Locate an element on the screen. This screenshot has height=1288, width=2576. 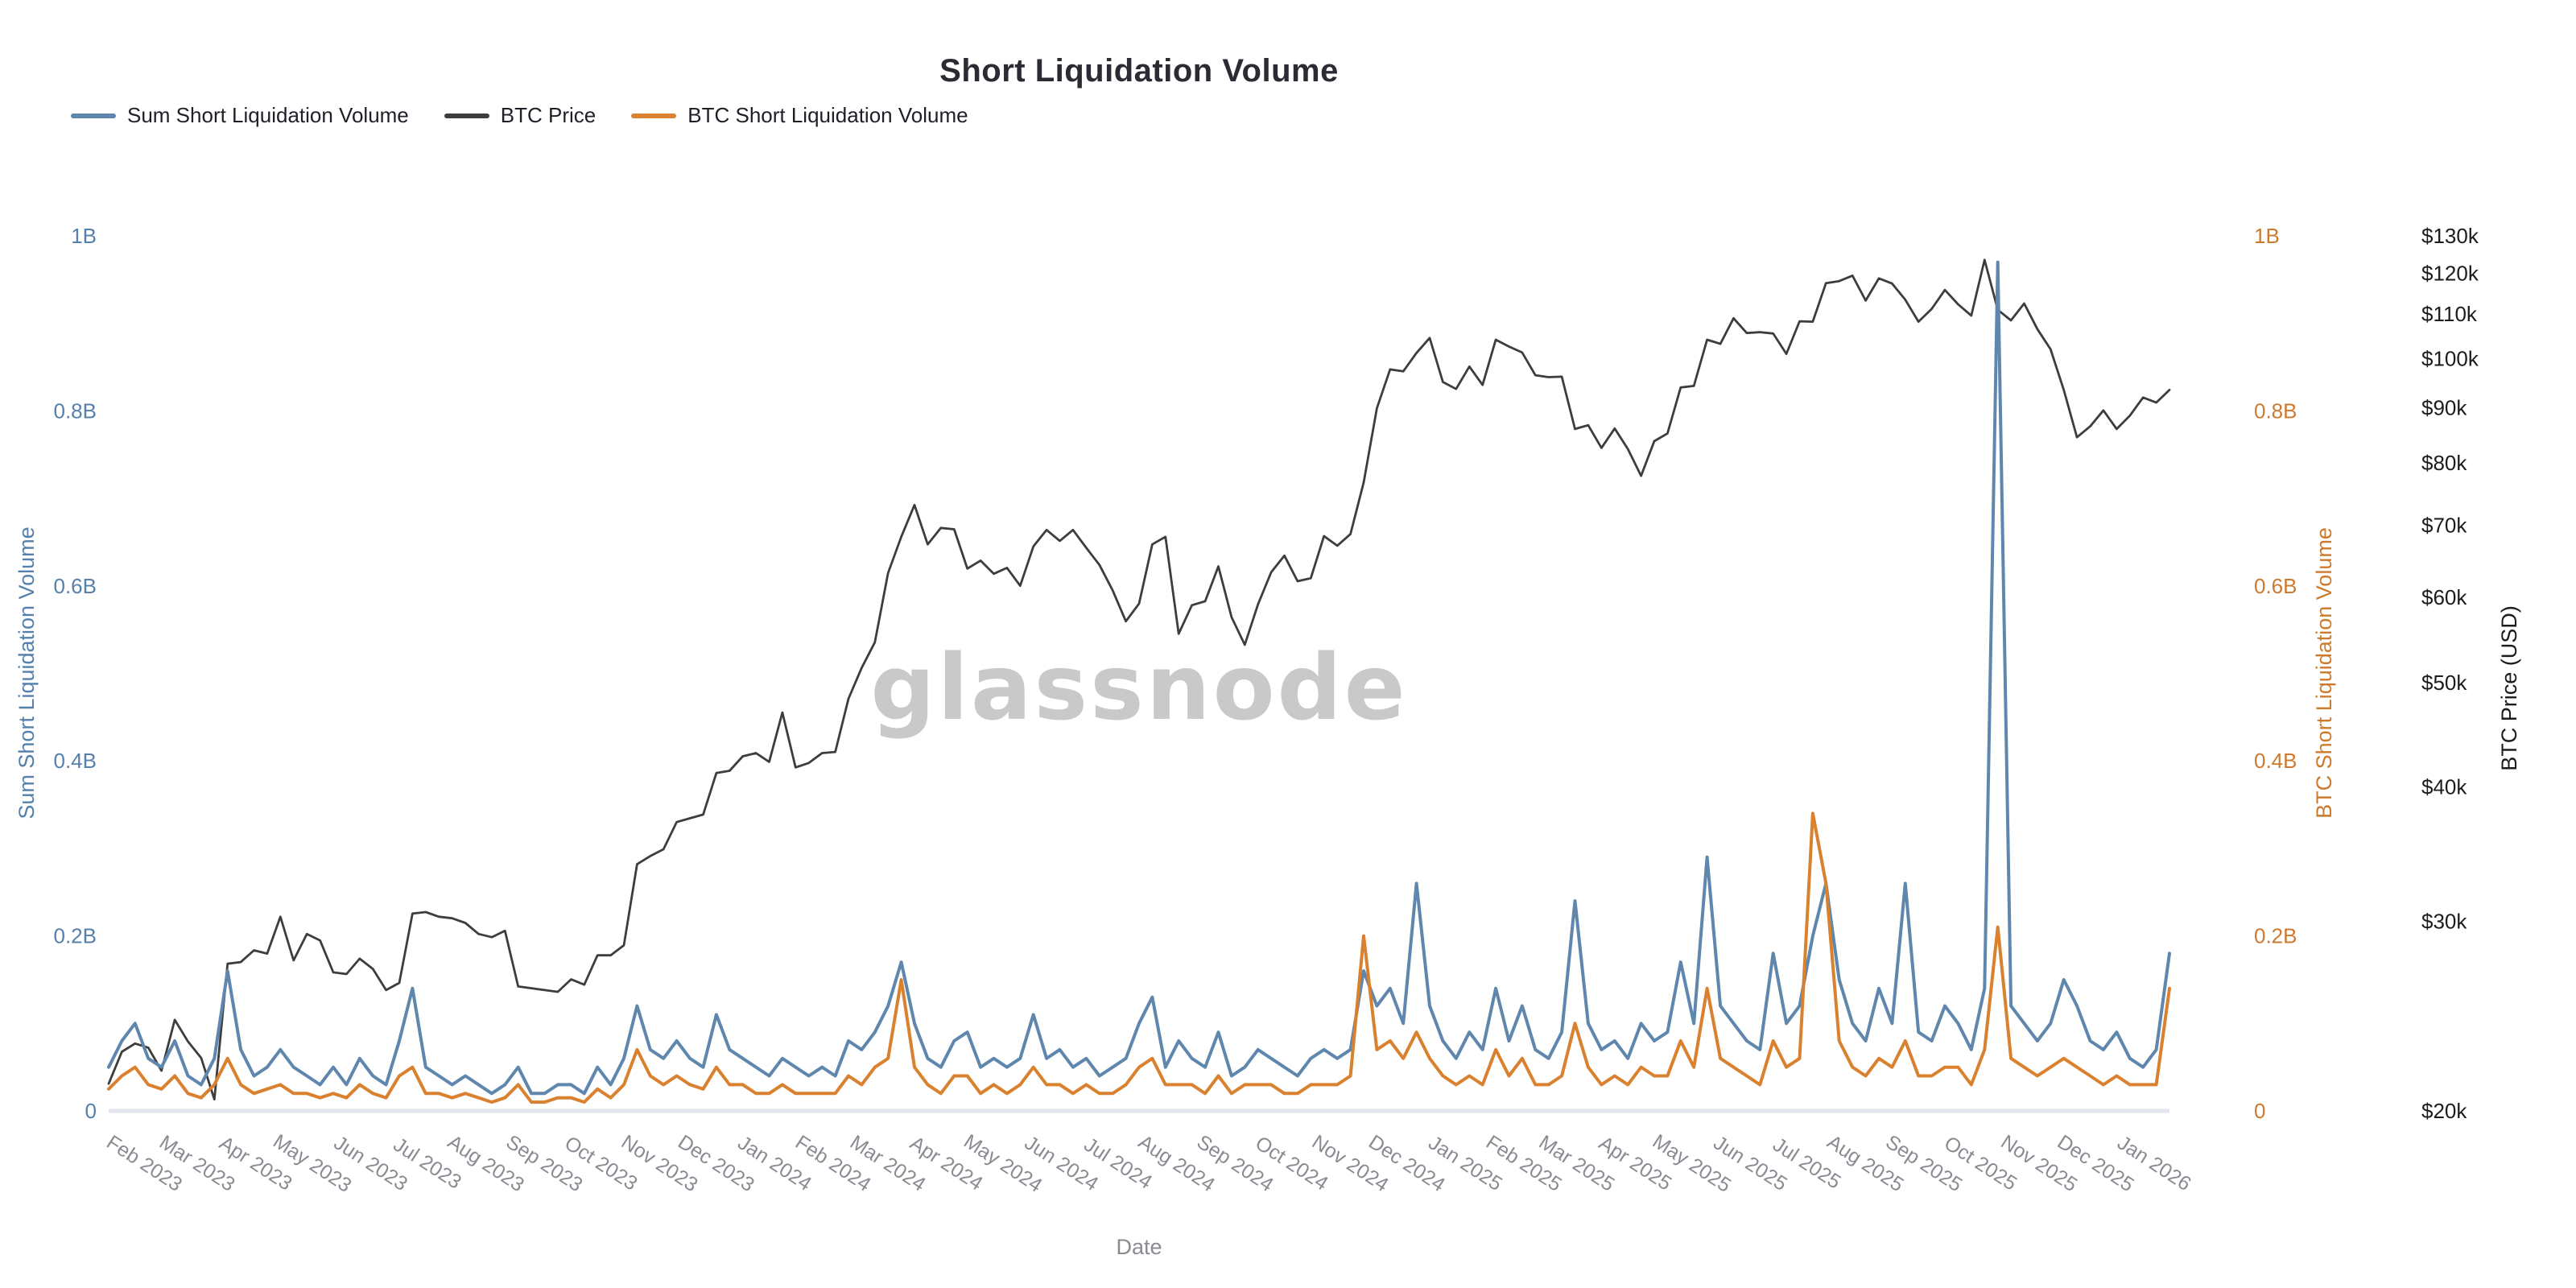
legend-item-btc-price: BTC Price is located at coordinates (520, 116).